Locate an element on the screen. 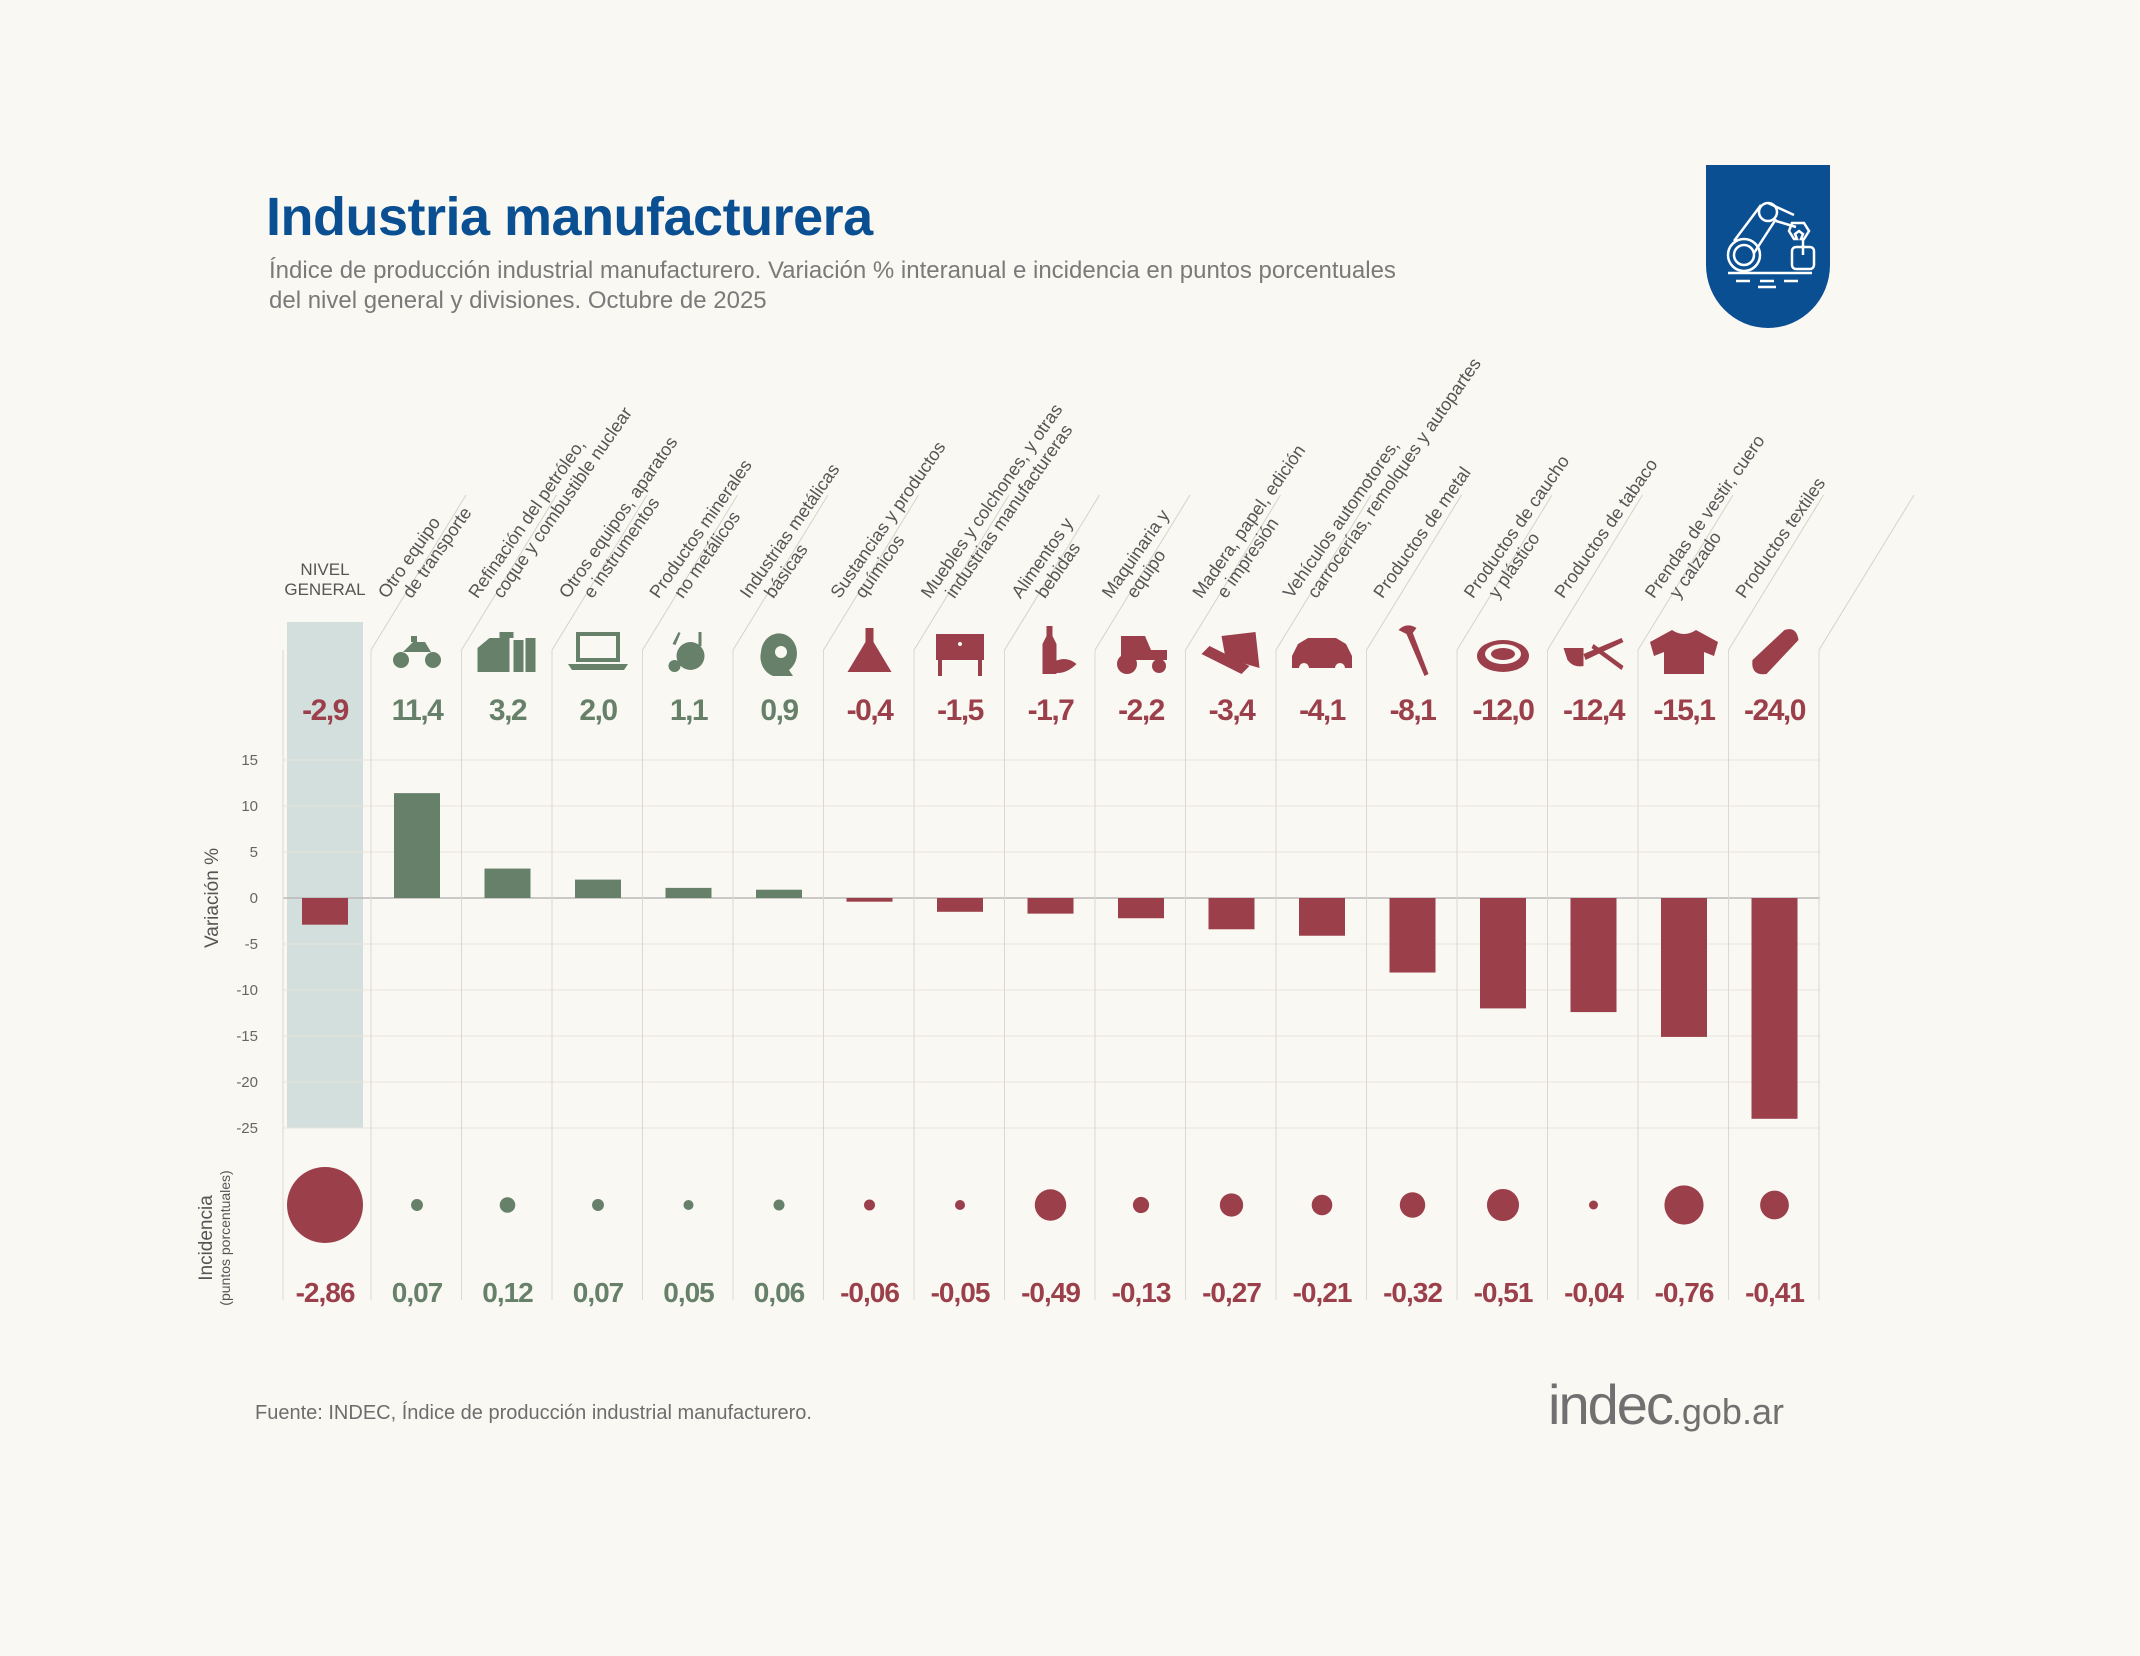  thread-spool-icon is located at coordinates (1775, 652).